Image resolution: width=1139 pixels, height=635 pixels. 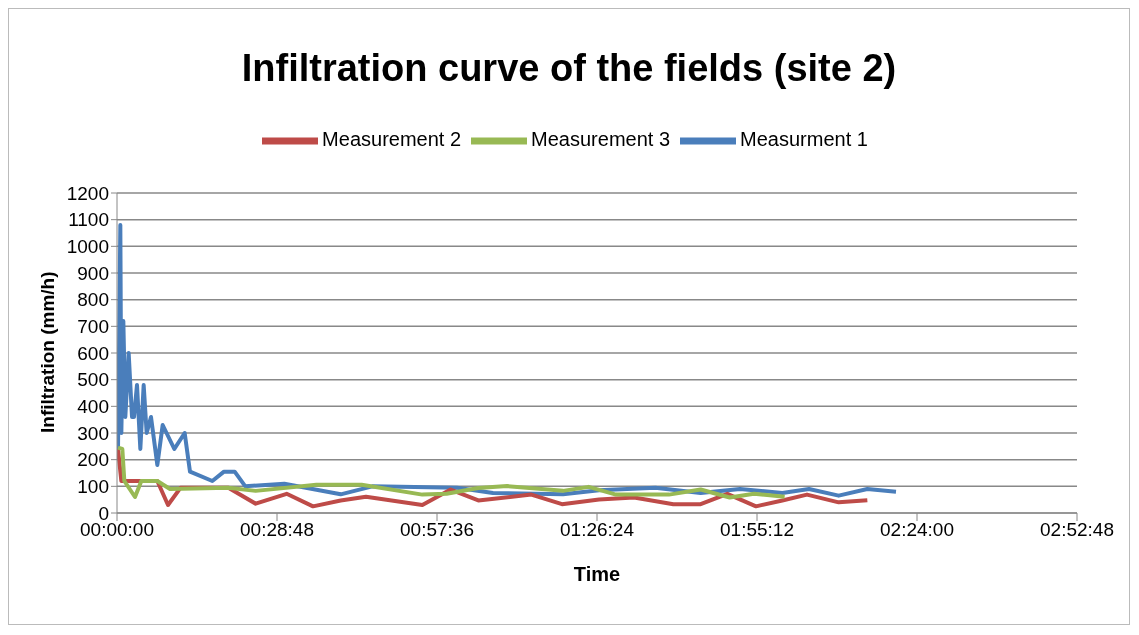 What do you see at coordinates (93, 273) in the screenshot?
I see `y-tick-label: 900` at bounding box center [93, 273].